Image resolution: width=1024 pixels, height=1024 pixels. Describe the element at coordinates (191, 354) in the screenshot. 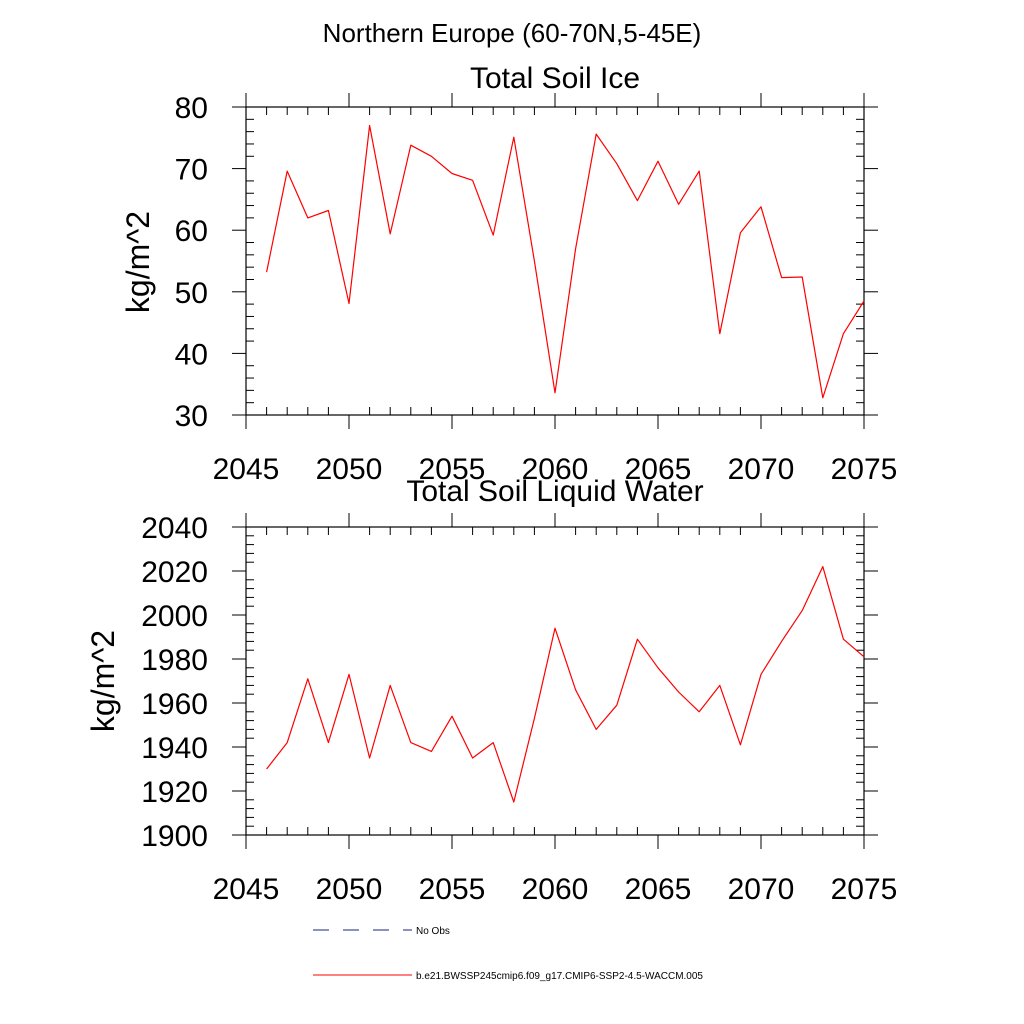

I see `y-tick-label: 40` at that location.